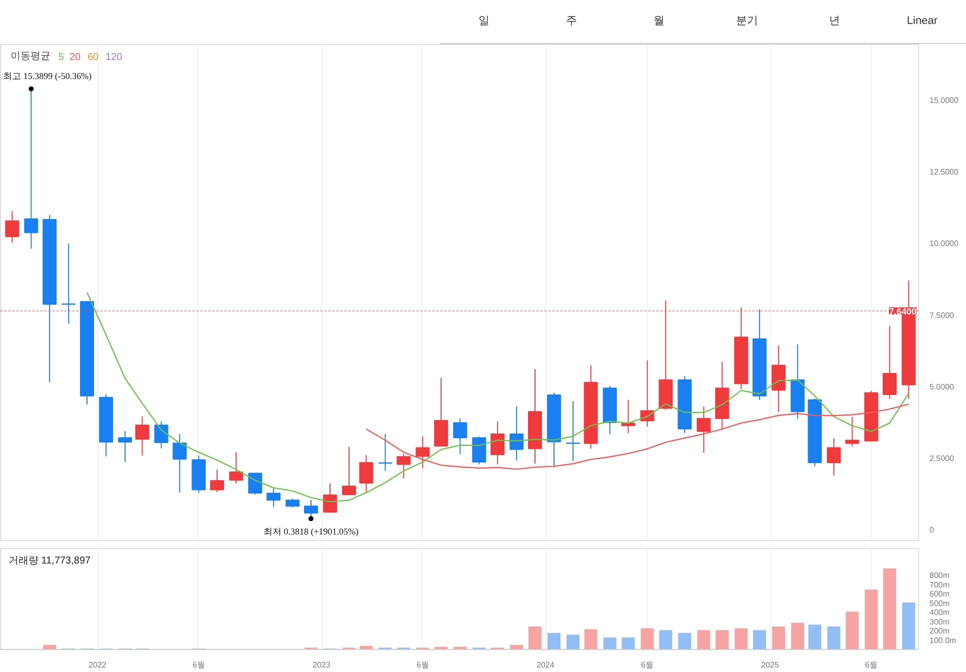 The width and height of the screenshot is (966, 672). What do you see at coordinates (940, 575) in the screenshot?
I see `y-tick-label: 800m` at bounding box center [940, 575].